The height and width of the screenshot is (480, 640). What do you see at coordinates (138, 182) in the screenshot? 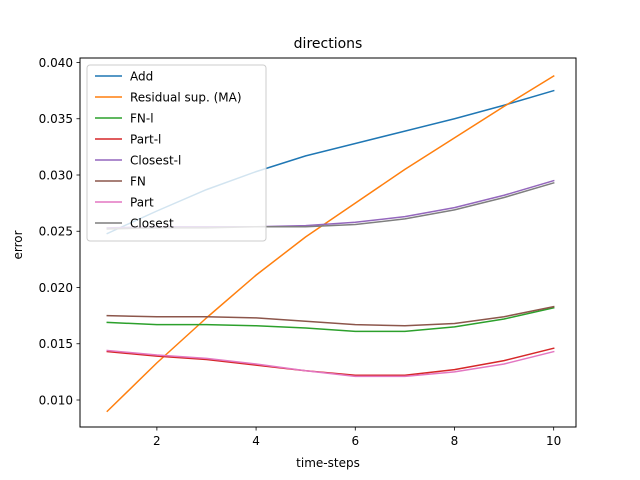
I see `legend-label-5: FN` at bounding box center [138, 182].